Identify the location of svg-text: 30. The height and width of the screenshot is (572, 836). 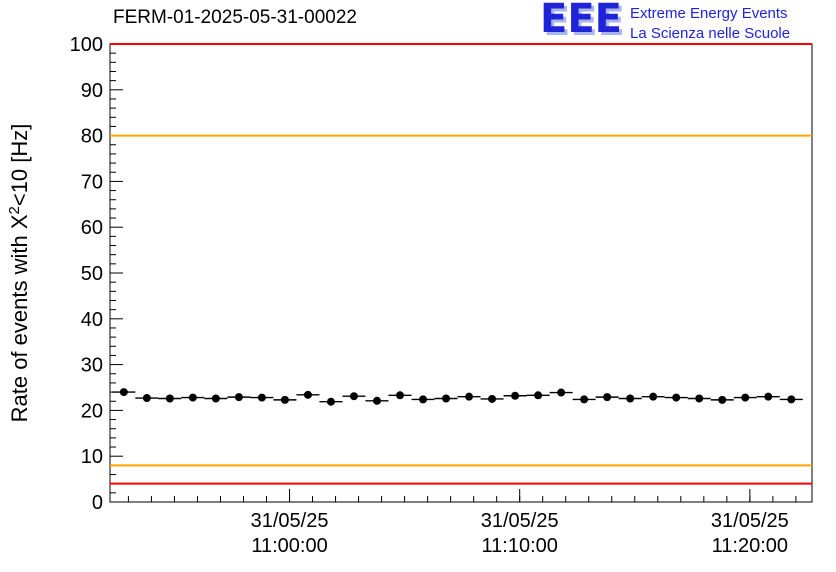
(92, 366).